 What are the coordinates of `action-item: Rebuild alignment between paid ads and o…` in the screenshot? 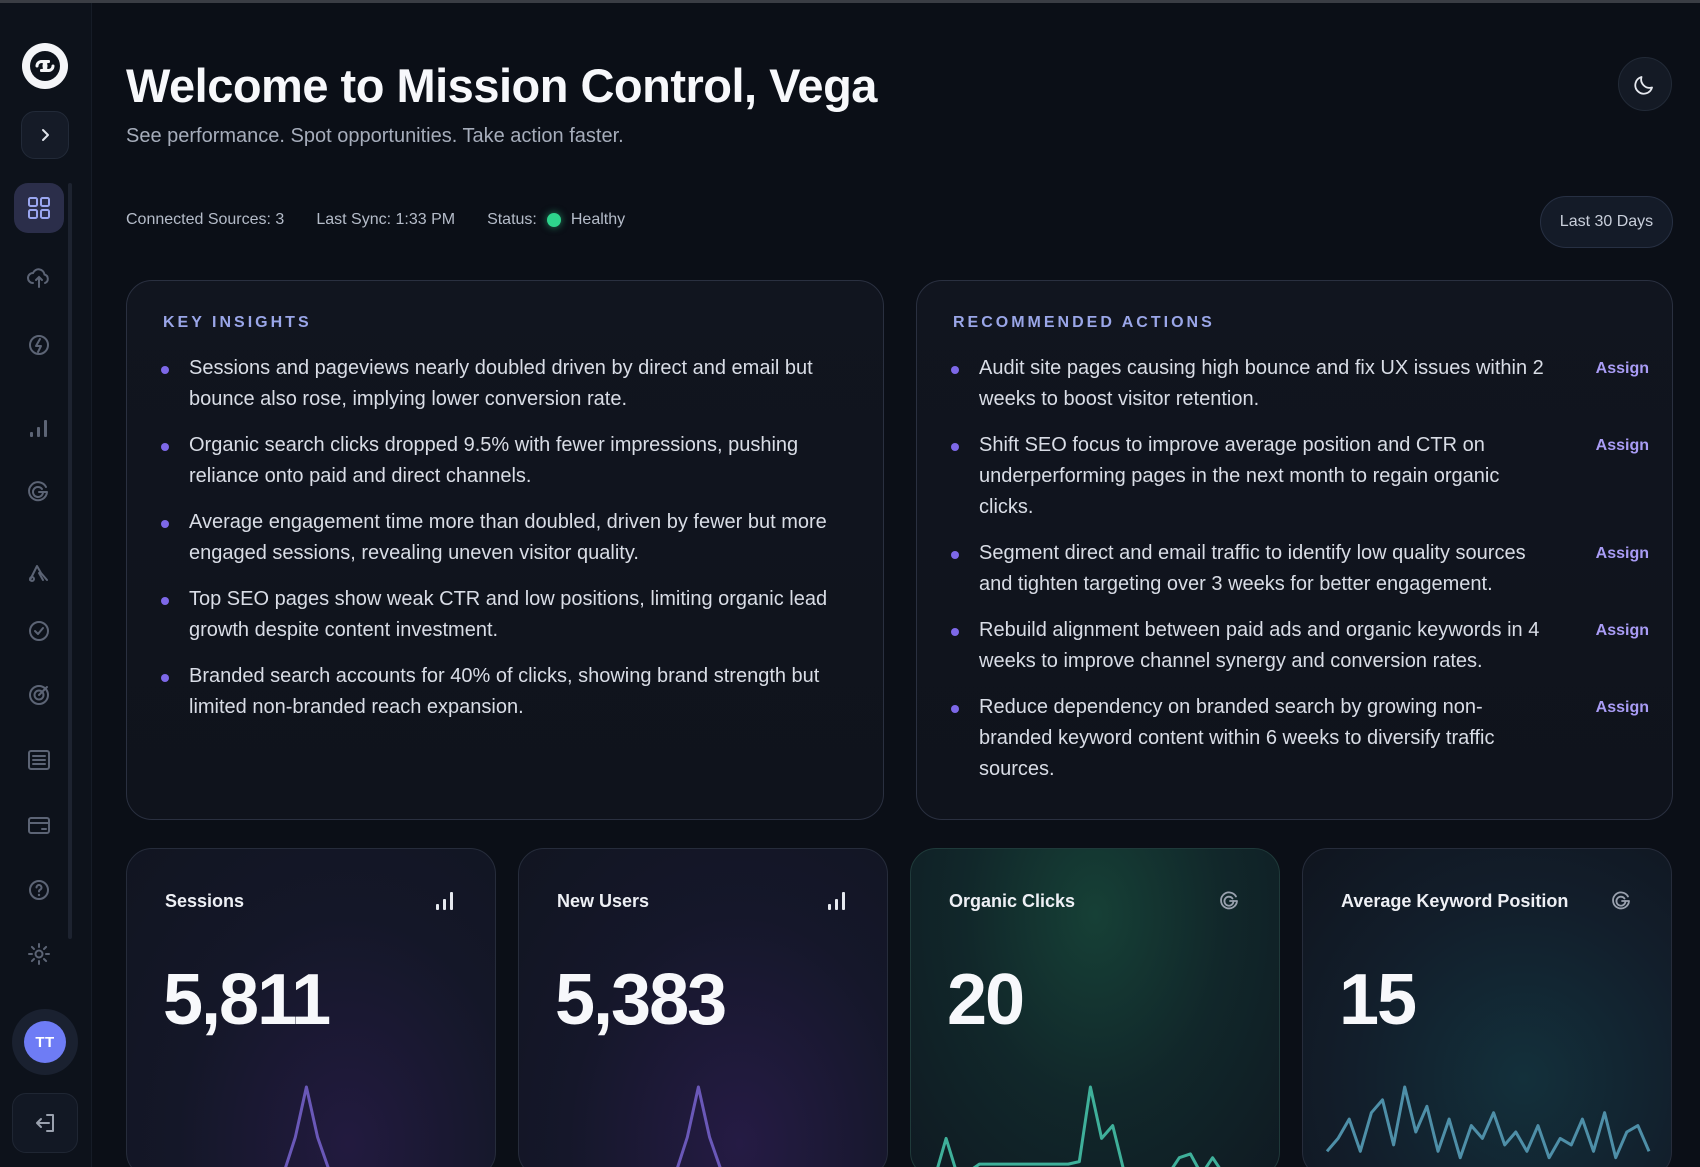 It's located at (1299, 646).